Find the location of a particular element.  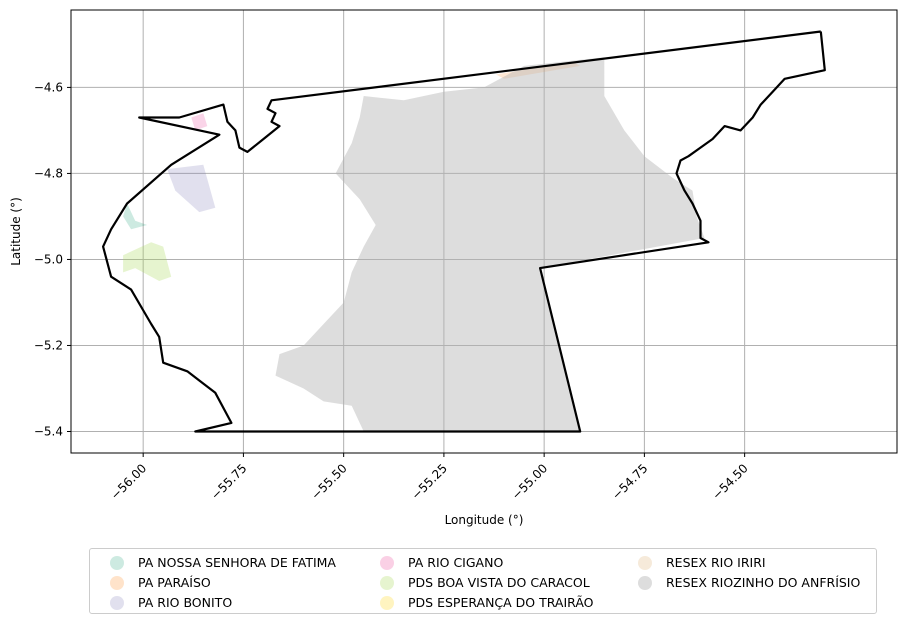

x-axis-title: Longitude (°) is located at coordinates (484, 520).